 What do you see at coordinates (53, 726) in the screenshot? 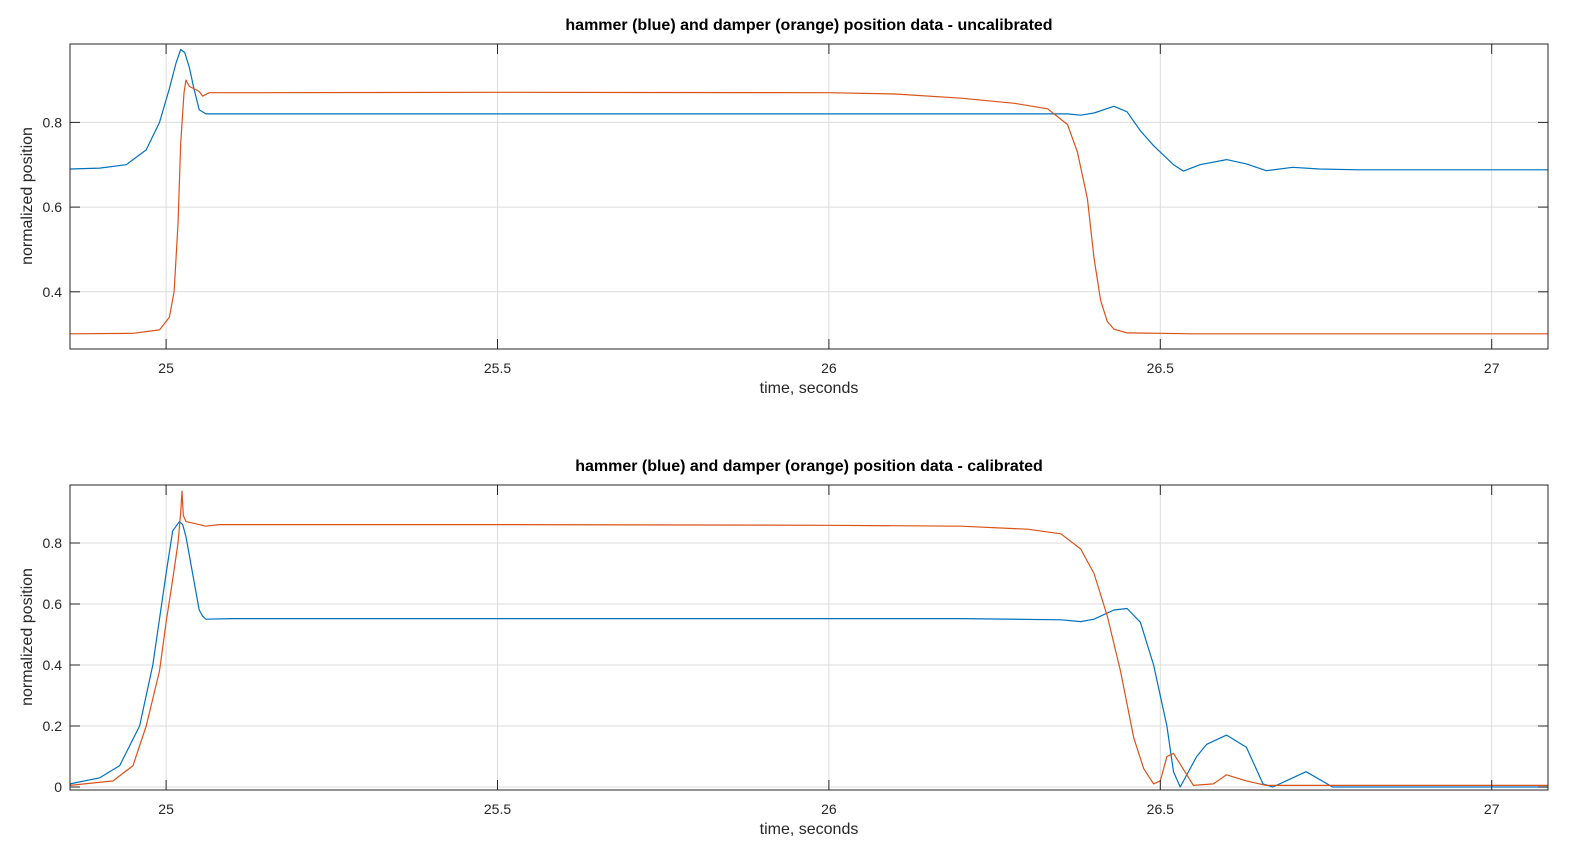
I see `y-tick-label: 0.2` at bounding box center [53, 726].